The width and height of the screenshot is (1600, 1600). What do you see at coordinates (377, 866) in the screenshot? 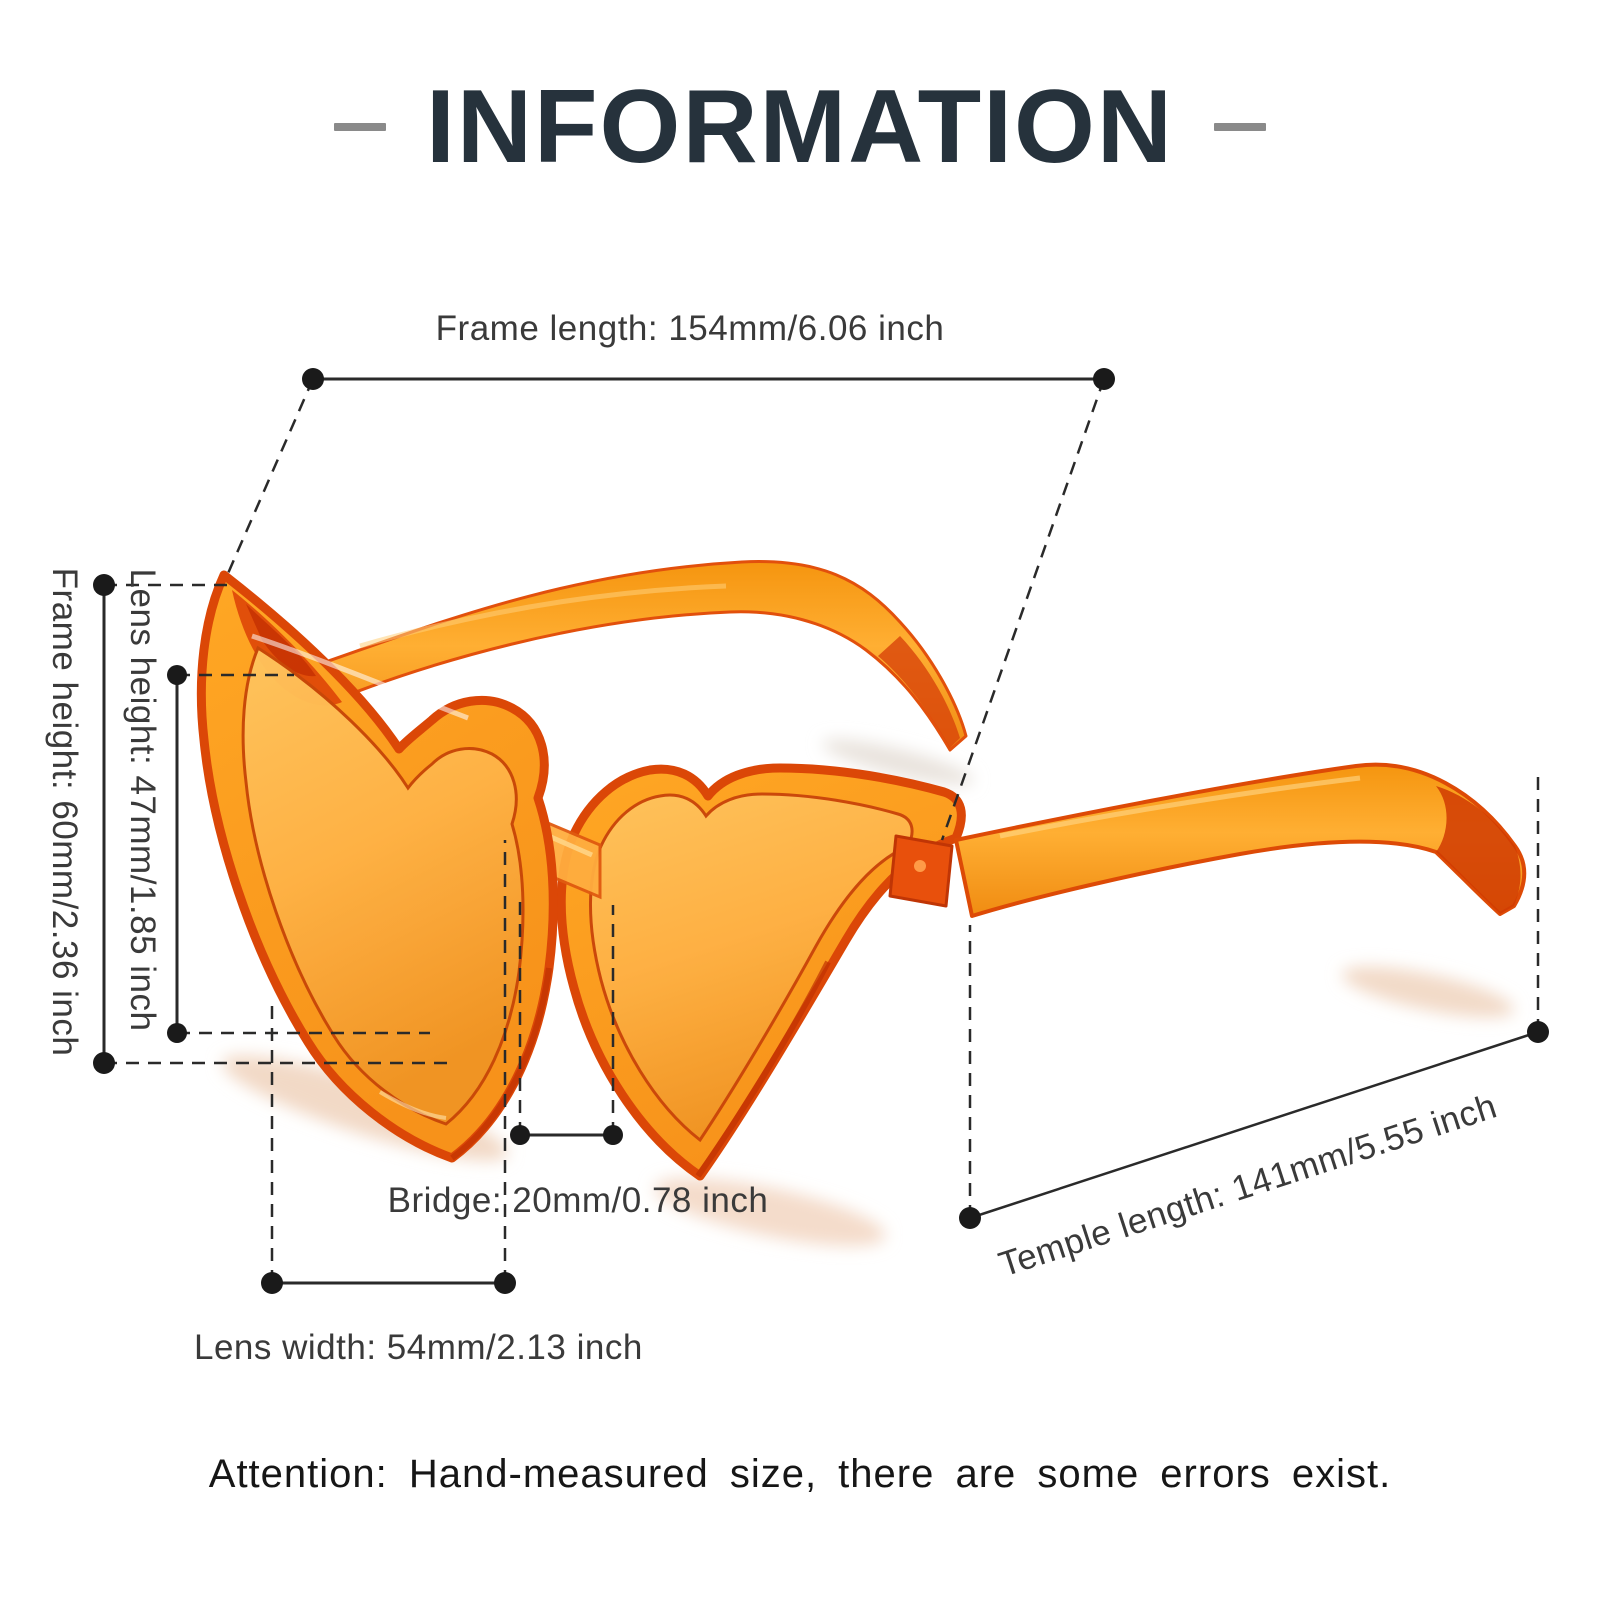
I see `left-lens` at bounding box center [377, 866].